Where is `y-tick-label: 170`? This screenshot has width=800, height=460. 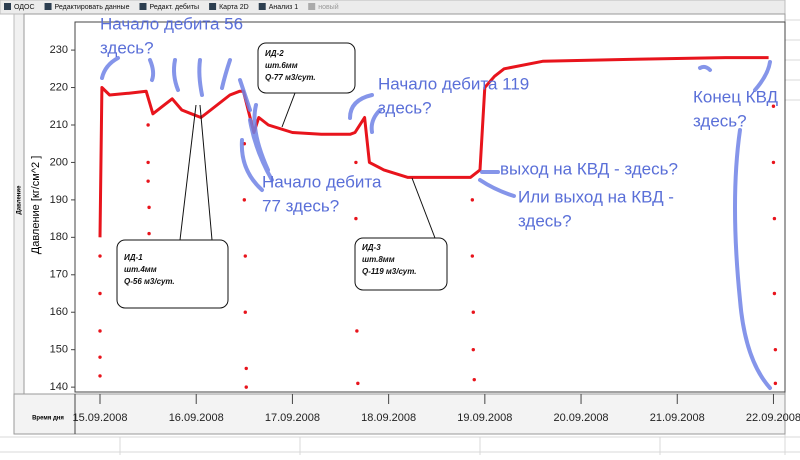
y-tick-label: 170 is located at coordinates (59, 275).